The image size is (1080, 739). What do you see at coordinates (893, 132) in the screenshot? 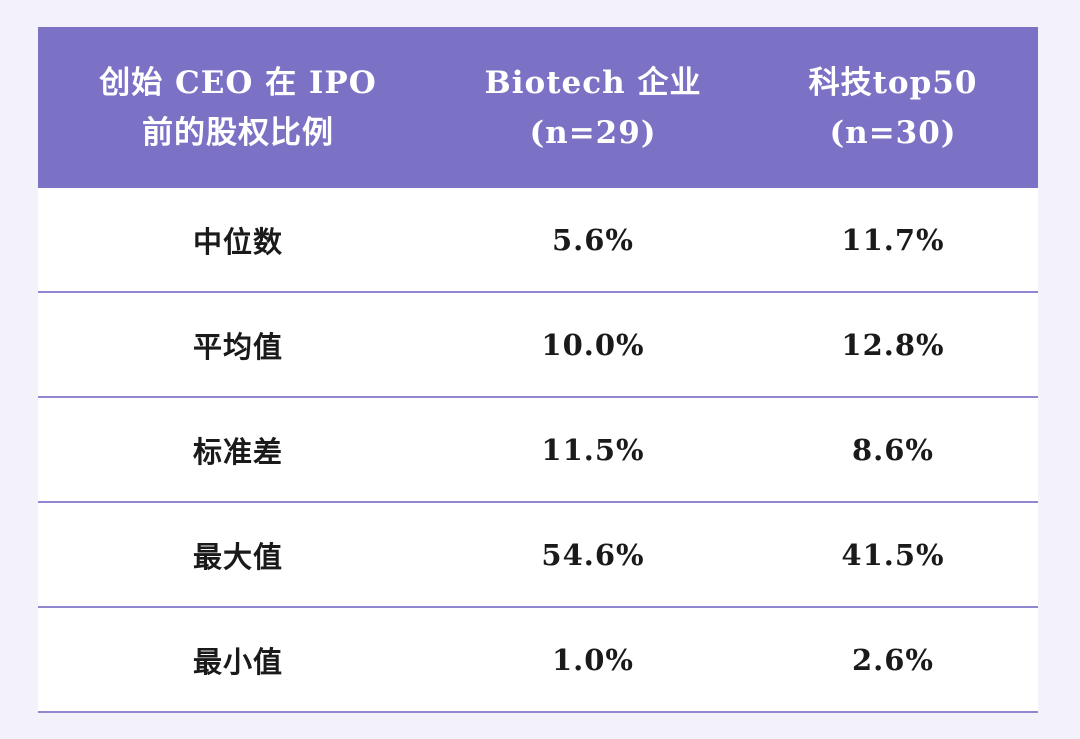
I see `header-tech-line2: (n=30)` at bounding box center [893, 132].